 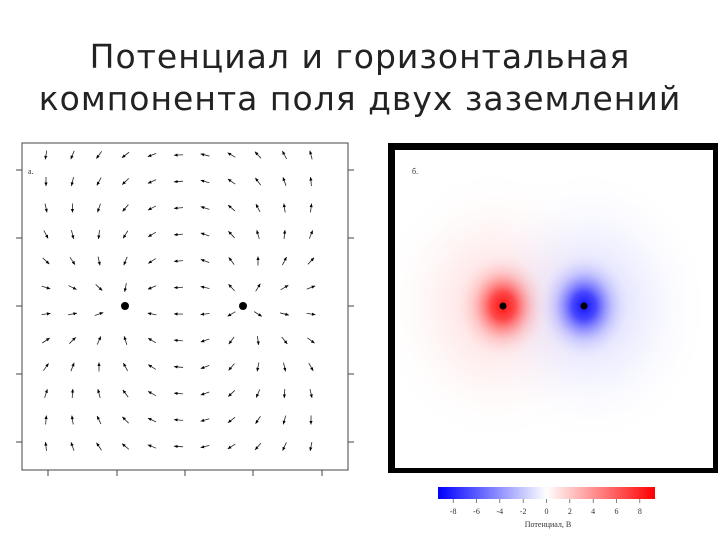 I want to click on colorbar-label: Потенциал, В, so click(x=548, y=524).